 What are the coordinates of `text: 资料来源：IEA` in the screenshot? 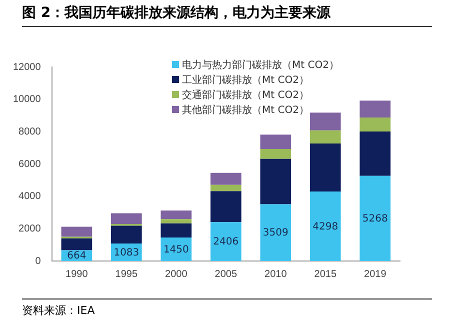 It's located at (227, 308).